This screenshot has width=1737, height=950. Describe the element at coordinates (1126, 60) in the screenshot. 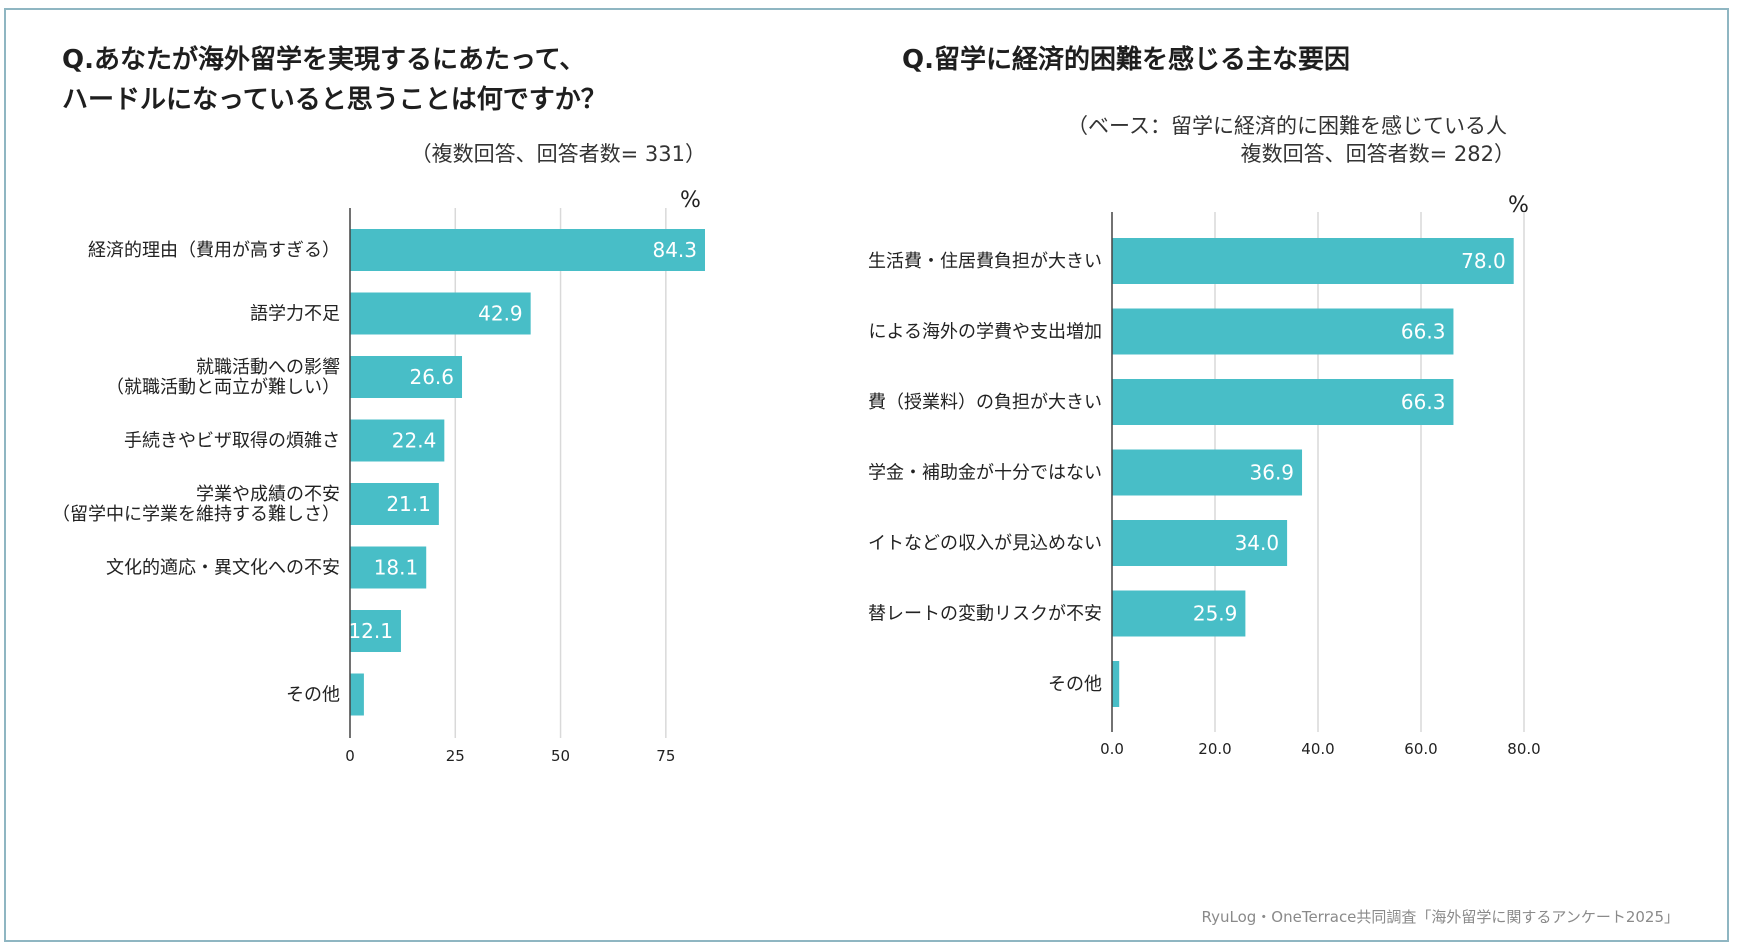

I see `right-chart-title: Q.留学に経済的困難を感じる主な要因` at that location.